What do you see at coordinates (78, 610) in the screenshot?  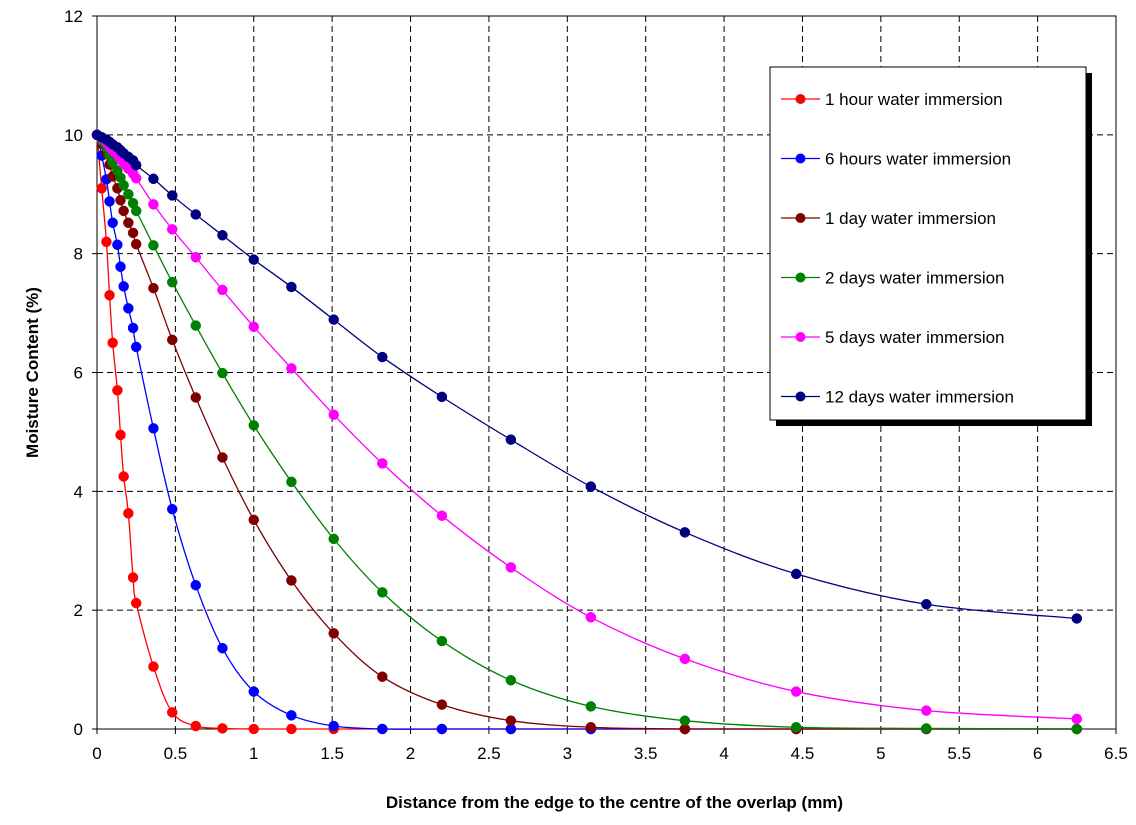 I see `y-tick-label: 2` at bounding box center [78, 610].